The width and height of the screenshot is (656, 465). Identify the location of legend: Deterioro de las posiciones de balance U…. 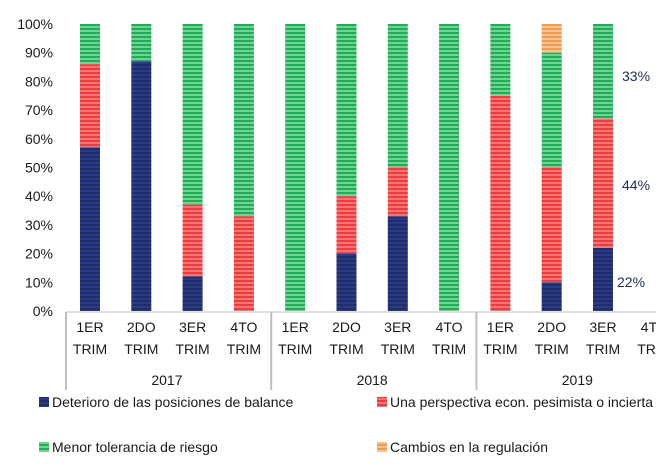
(346, 424).